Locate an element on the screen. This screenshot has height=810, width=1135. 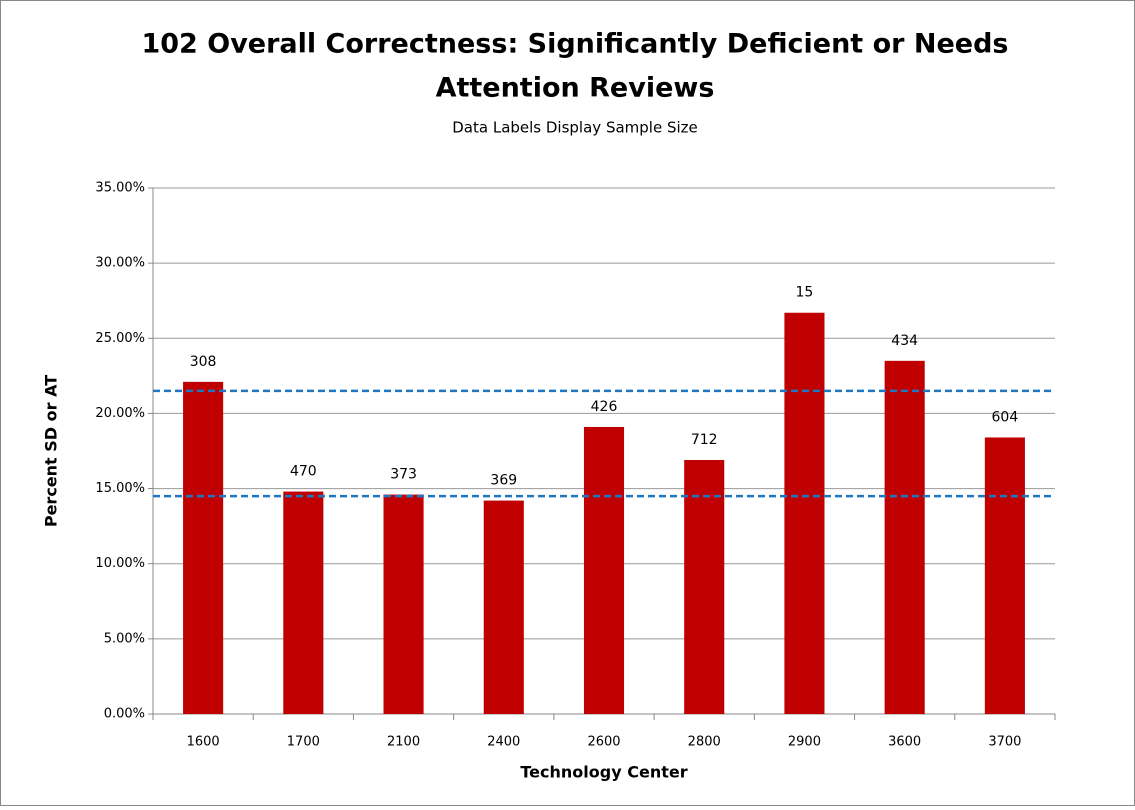
data-label: 470 is located at coordinates (303, 472).